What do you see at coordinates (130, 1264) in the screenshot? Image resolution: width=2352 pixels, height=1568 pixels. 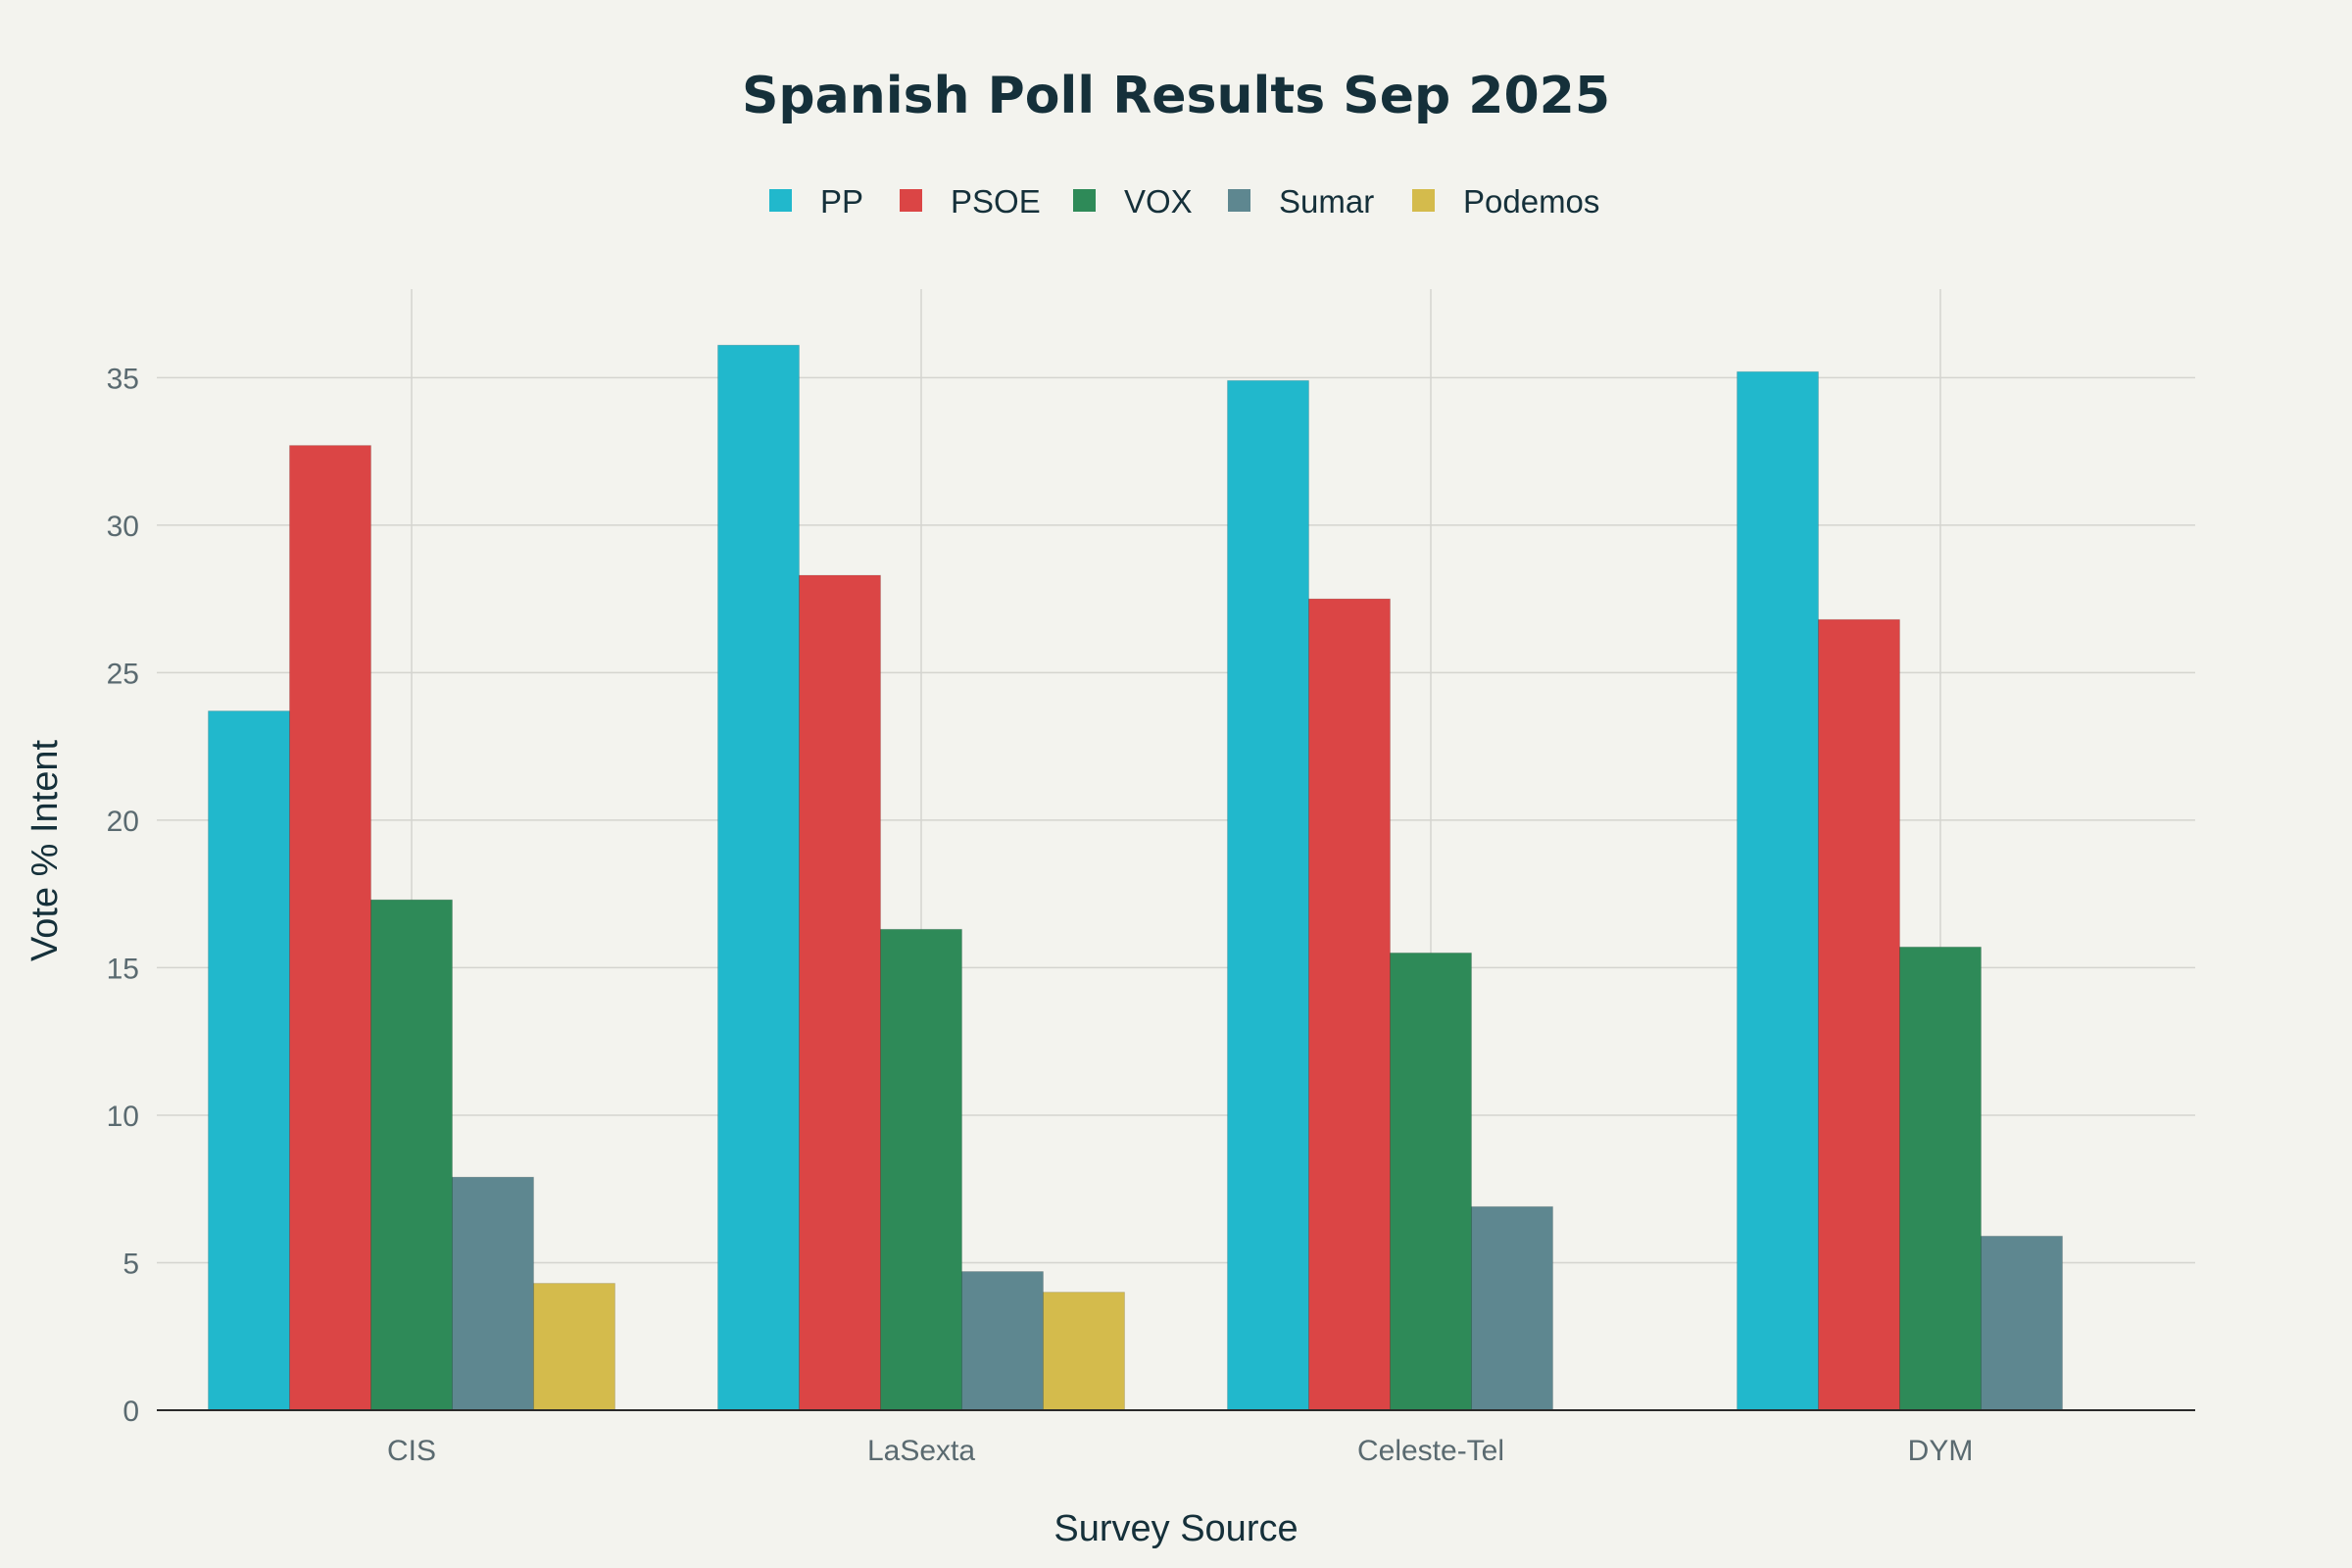 I see `y-tick-label: 5` at bounding box center [130, 1264].